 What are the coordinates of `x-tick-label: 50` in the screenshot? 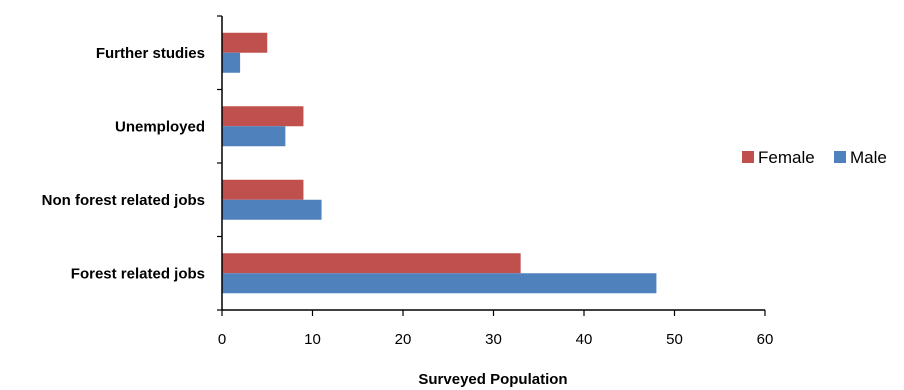 It's located at (674, 339).